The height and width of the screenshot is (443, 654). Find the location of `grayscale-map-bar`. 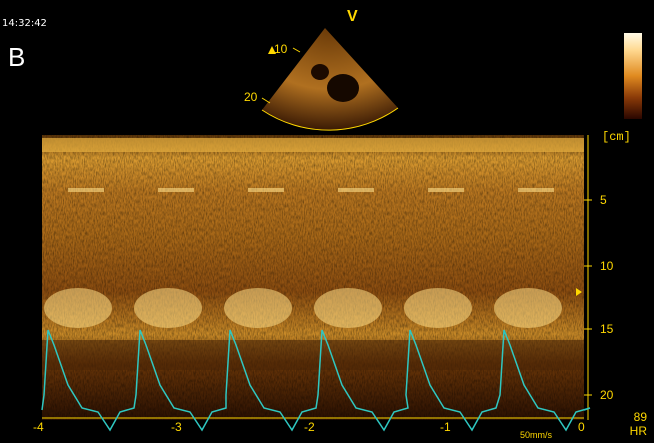

grayscale-map-bar is located at coordinates (633, 76).